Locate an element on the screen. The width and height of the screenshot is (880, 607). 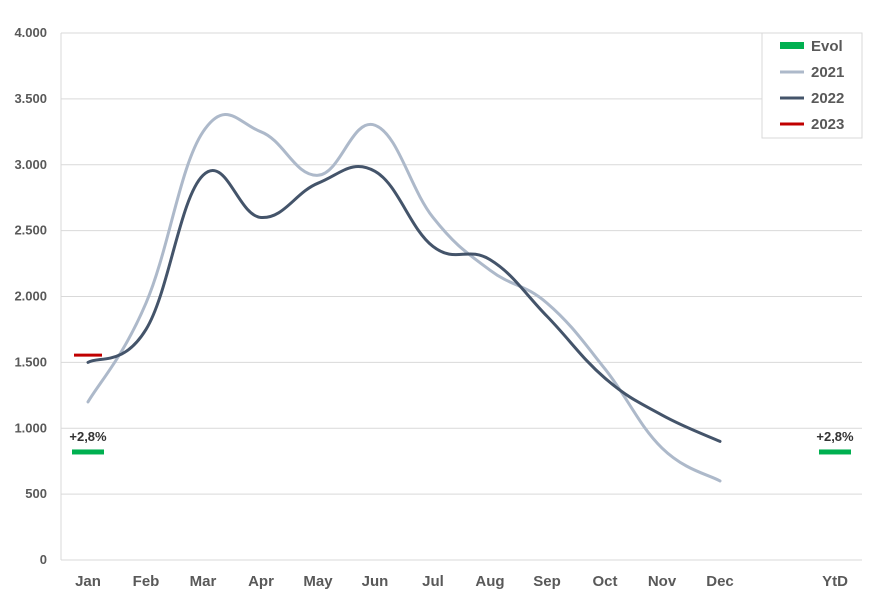
y-tick-label: 3.000 is located at coordinates (30, 164).